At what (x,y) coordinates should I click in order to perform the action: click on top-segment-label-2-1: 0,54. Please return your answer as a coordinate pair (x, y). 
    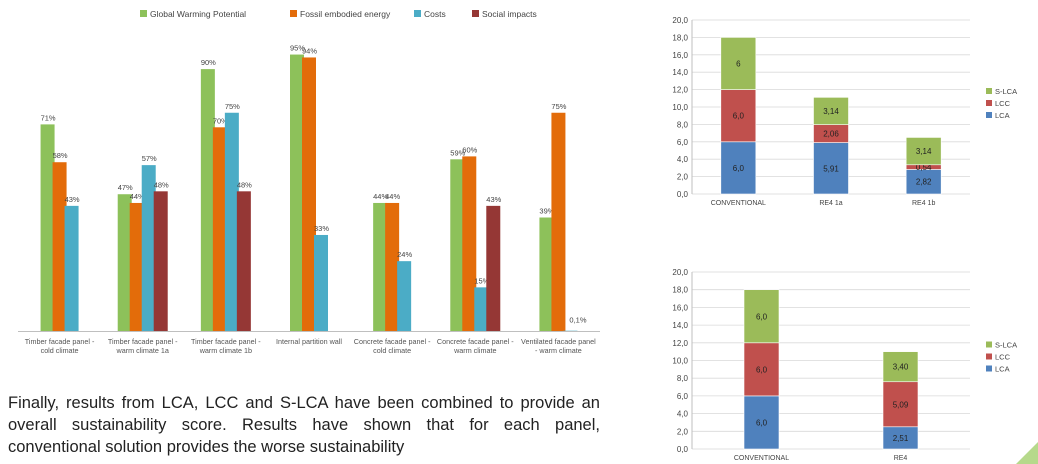
    Looking at the image, I should click on (924, 167).